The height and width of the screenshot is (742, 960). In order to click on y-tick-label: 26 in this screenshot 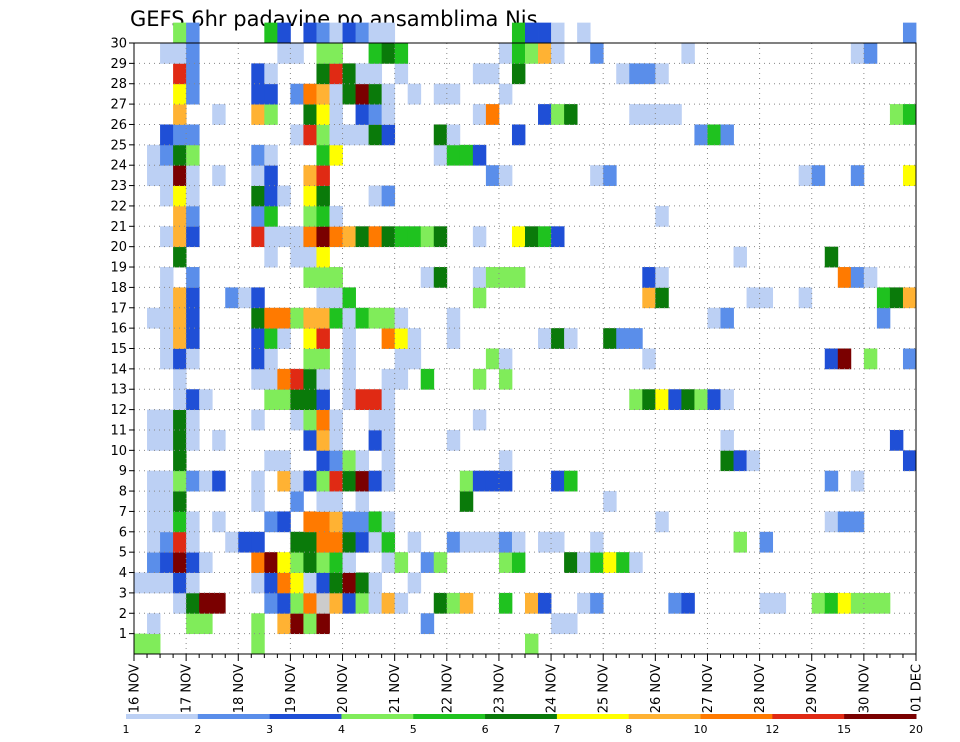, I will do `click(118, 125)`.